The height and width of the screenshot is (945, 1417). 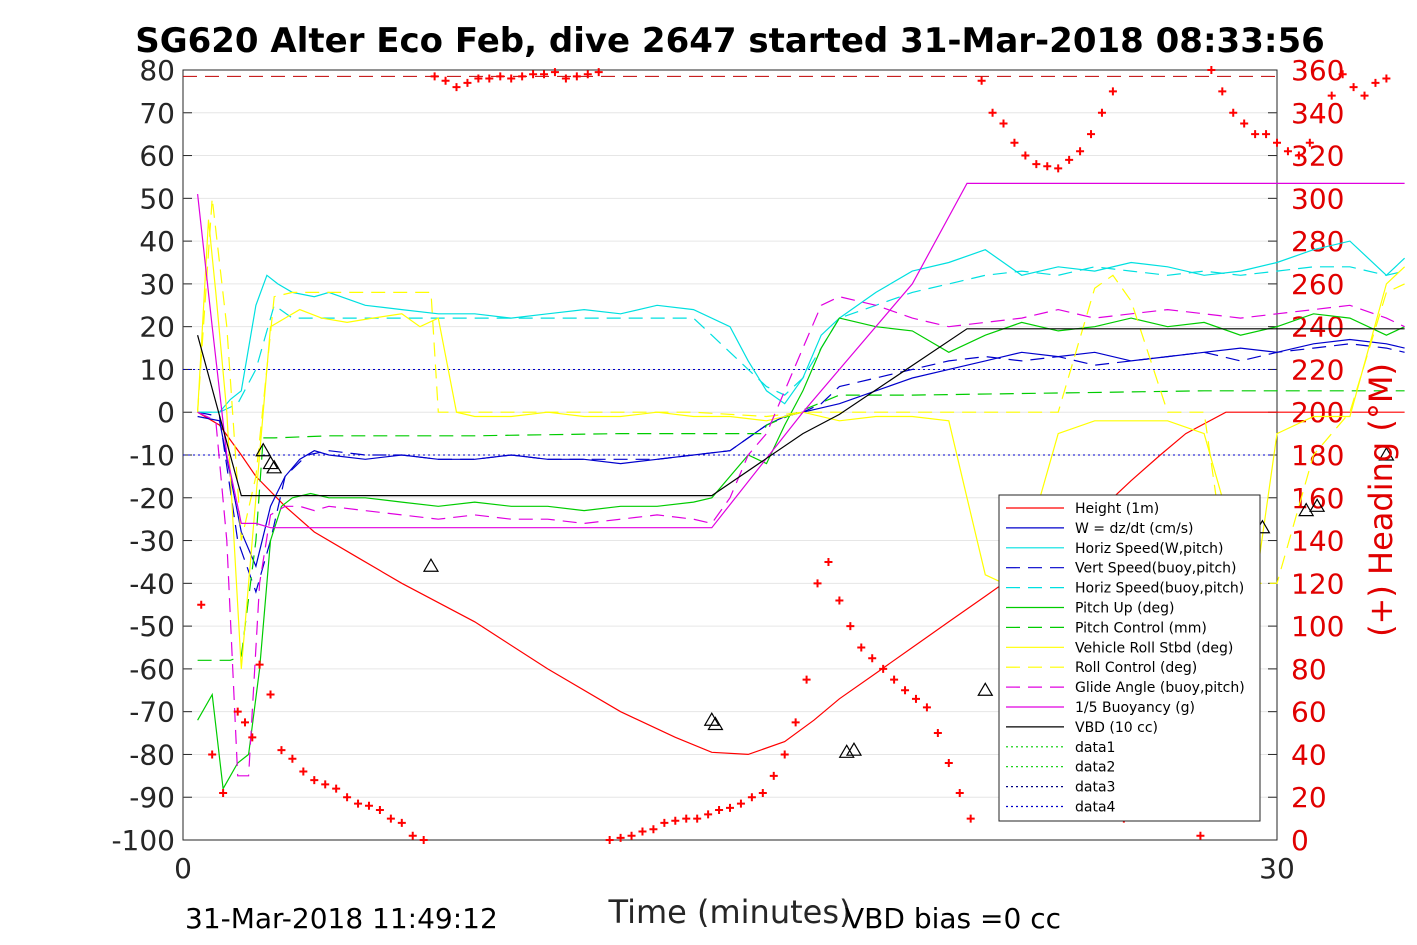 What do you see at coordinates (1136, 668) in the screenshot?
I see `legend-entry: Roll Control (deg)` at bounding box center [1136, 668].